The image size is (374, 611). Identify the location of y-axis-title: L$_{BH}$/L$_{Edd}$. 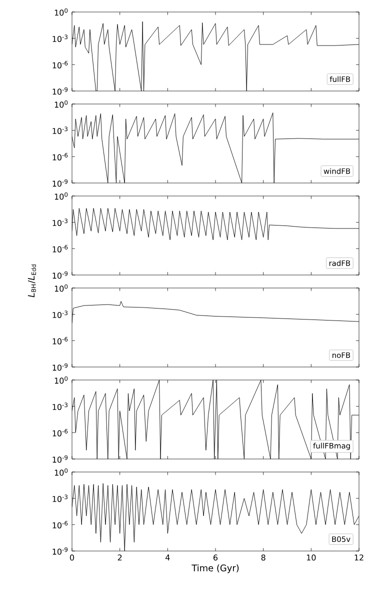
(32, 281).